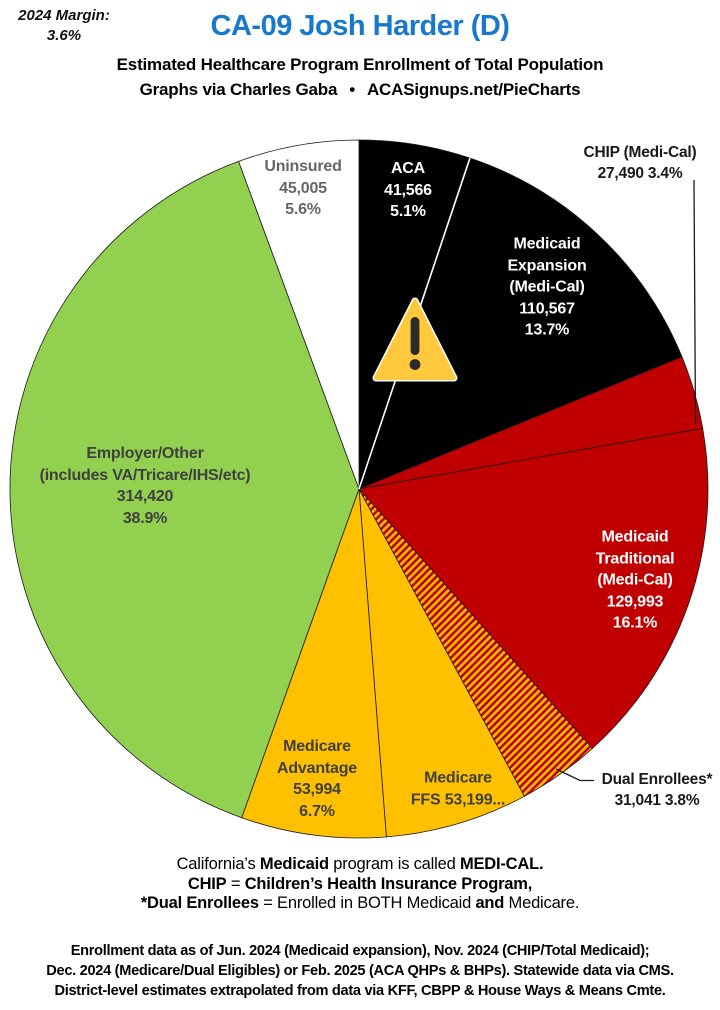  What do you see at coordinates (64, 26) in the screenshot?
I see `margin-note: 2024 Margin: 3.6%` at bounding box center [64, 26].